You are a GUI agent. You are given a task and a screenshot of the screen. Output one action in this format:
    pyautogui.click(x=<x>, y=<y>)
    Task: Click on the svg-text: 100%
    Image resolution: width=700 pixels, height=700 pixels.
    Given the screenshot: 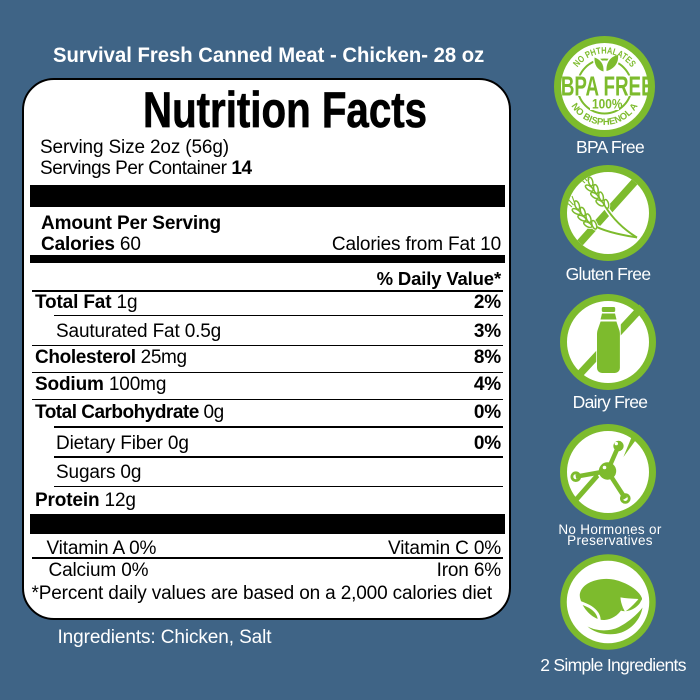 What is the action you would take?
    pyautogui.click(x=607, y=104)
    